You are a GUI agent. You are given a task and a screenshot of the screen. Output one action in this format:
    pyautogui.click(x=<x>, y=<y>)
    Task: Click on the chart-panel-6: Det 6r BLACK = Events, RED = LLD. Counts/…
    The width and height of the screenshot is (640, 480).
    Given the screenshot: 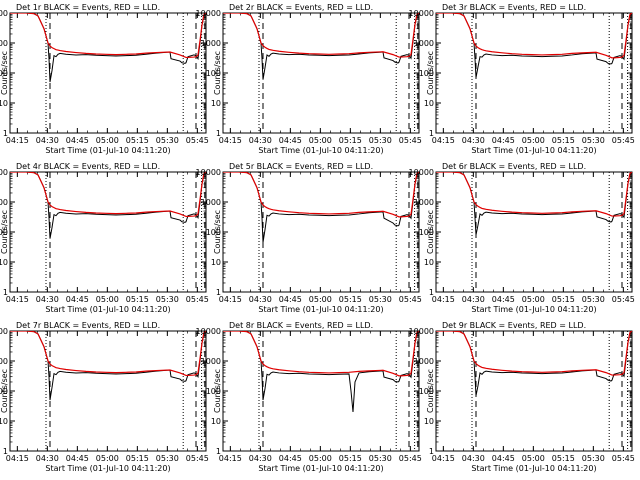 What is the action you would take?
    pyautogui.click(x=522, y=238)
    